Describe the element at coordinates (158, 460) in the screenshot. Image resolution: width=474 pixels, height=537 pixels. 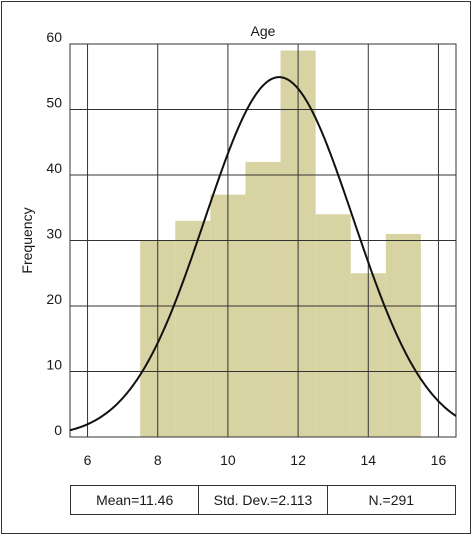
I see `x-tick-label: 8` at that location.